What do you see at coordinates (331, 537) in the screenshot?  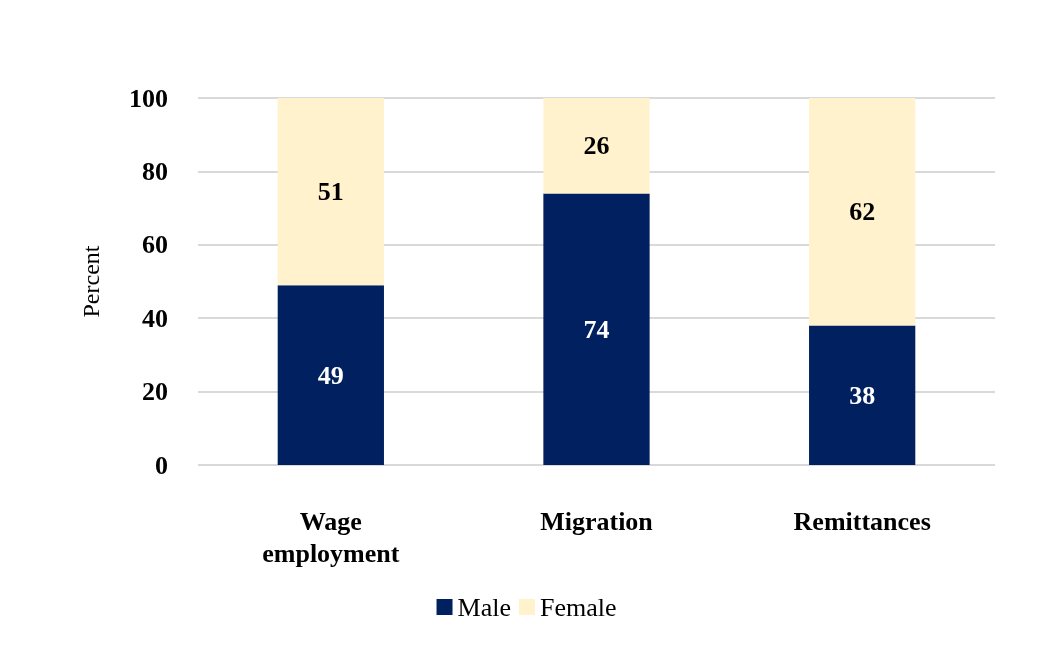 I see `x-tick-label: Wage employment` at bounding box center [331, 537].